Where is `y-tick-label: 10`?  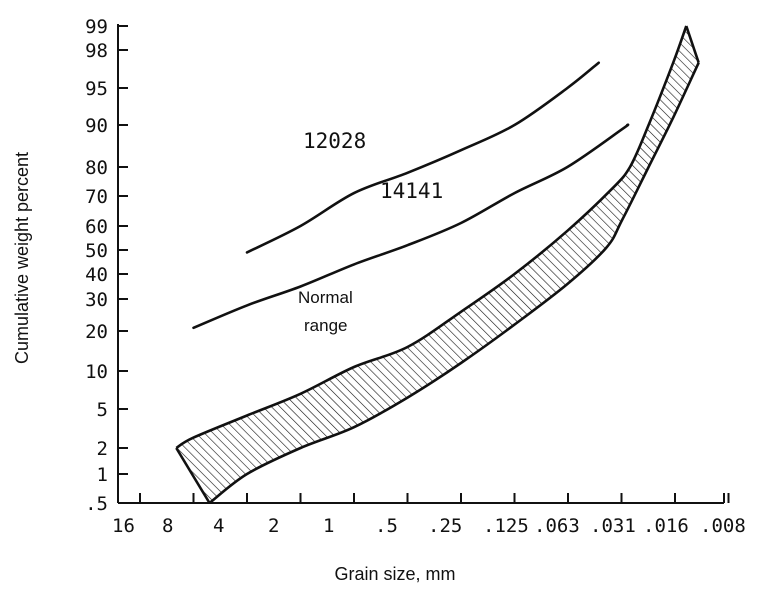
y-tick-label: 10 is located at coordinates (96, 372).